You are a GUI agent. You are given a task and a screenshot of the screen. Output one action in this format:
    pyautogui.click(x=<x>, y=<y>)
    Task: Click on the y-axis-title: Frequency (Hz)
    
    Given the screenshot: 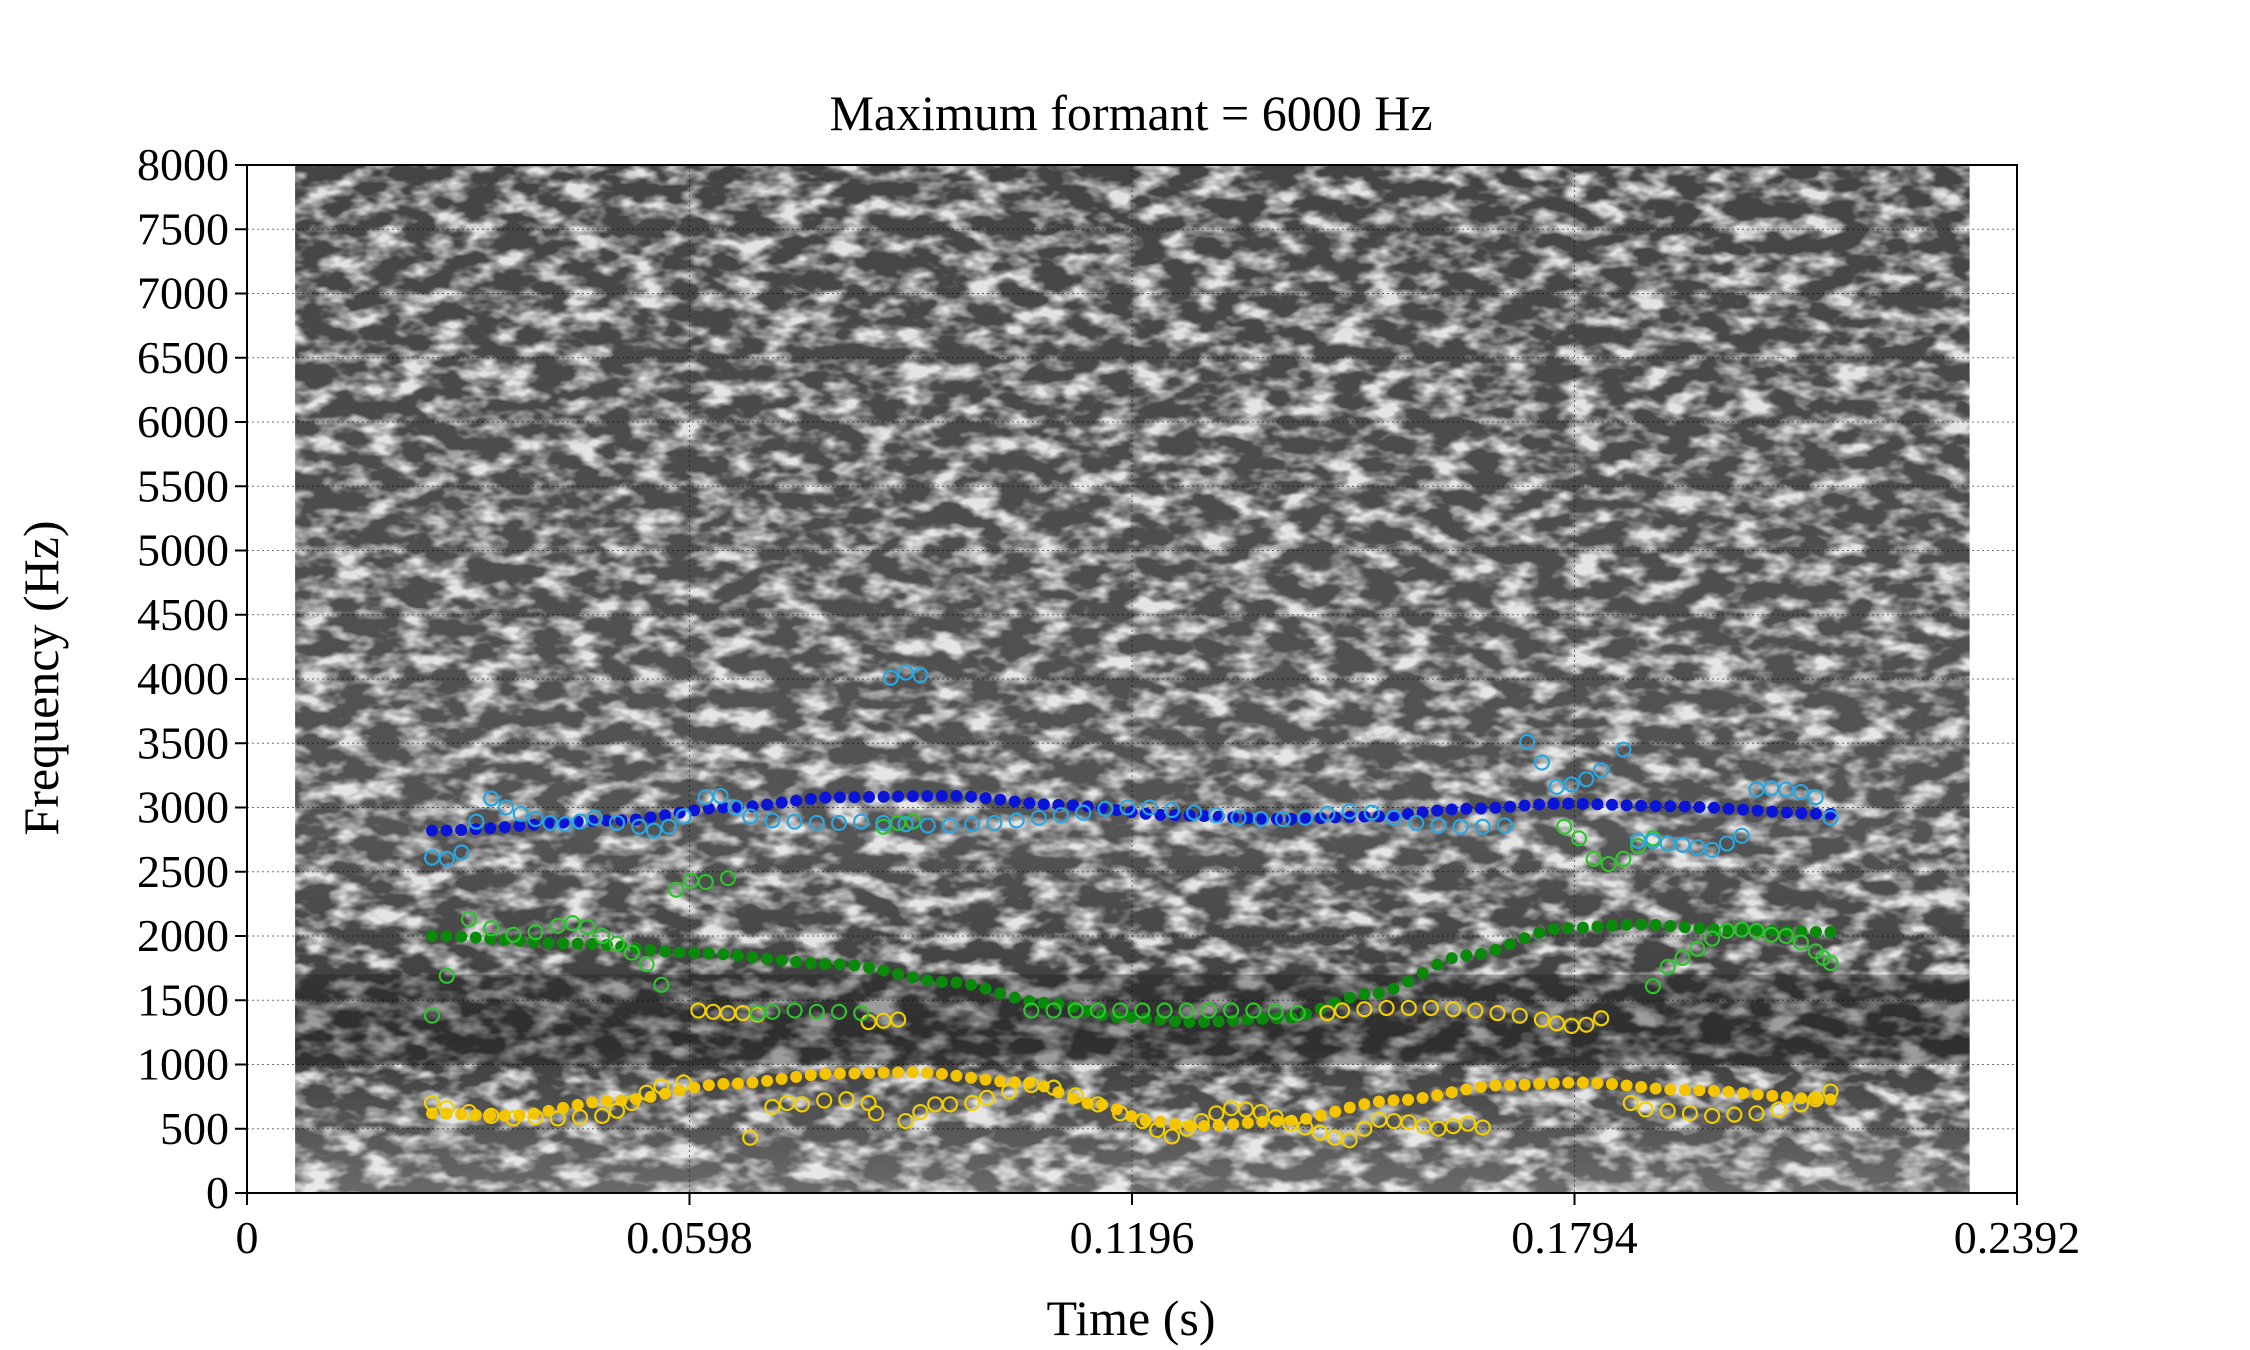 What is the action you would take?
    pyautogui.click(x=41, y=677)
    